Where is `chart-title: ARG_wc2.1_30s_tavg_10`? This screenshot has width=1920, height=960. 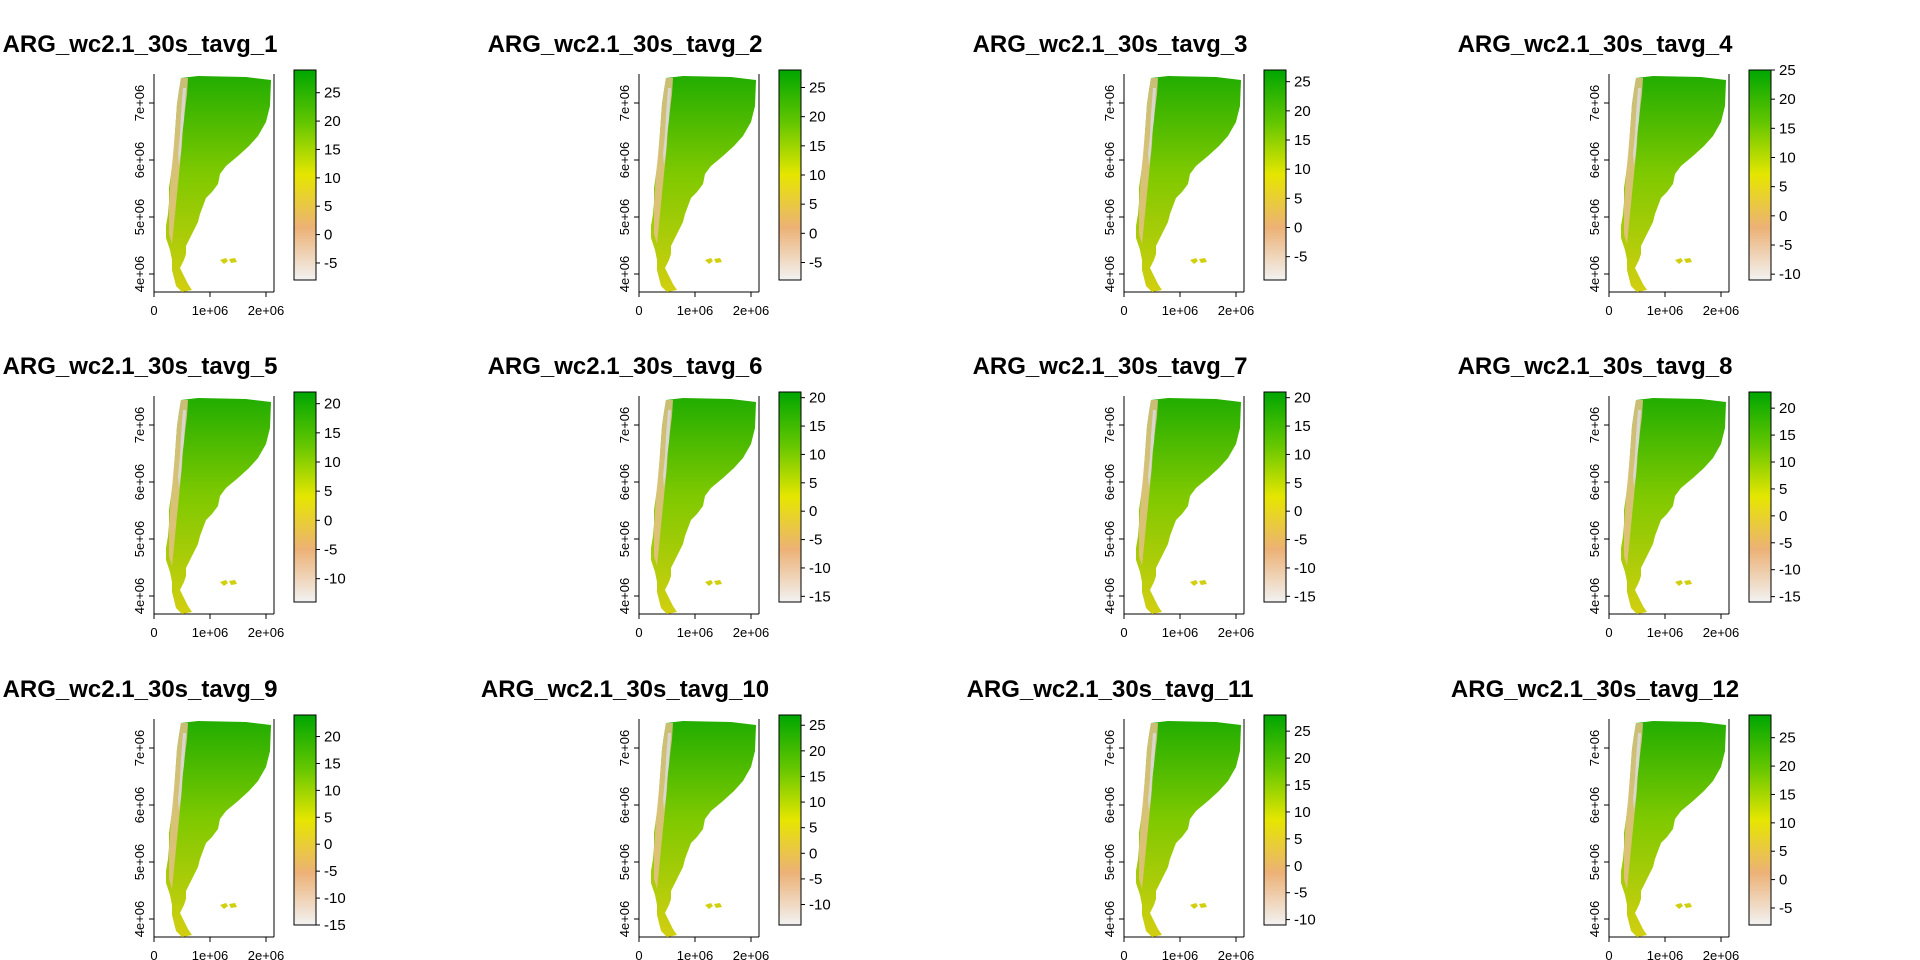 chart-title: ARG_wc2.1_30s_tavg_10 is located at coordinates (625, 689).